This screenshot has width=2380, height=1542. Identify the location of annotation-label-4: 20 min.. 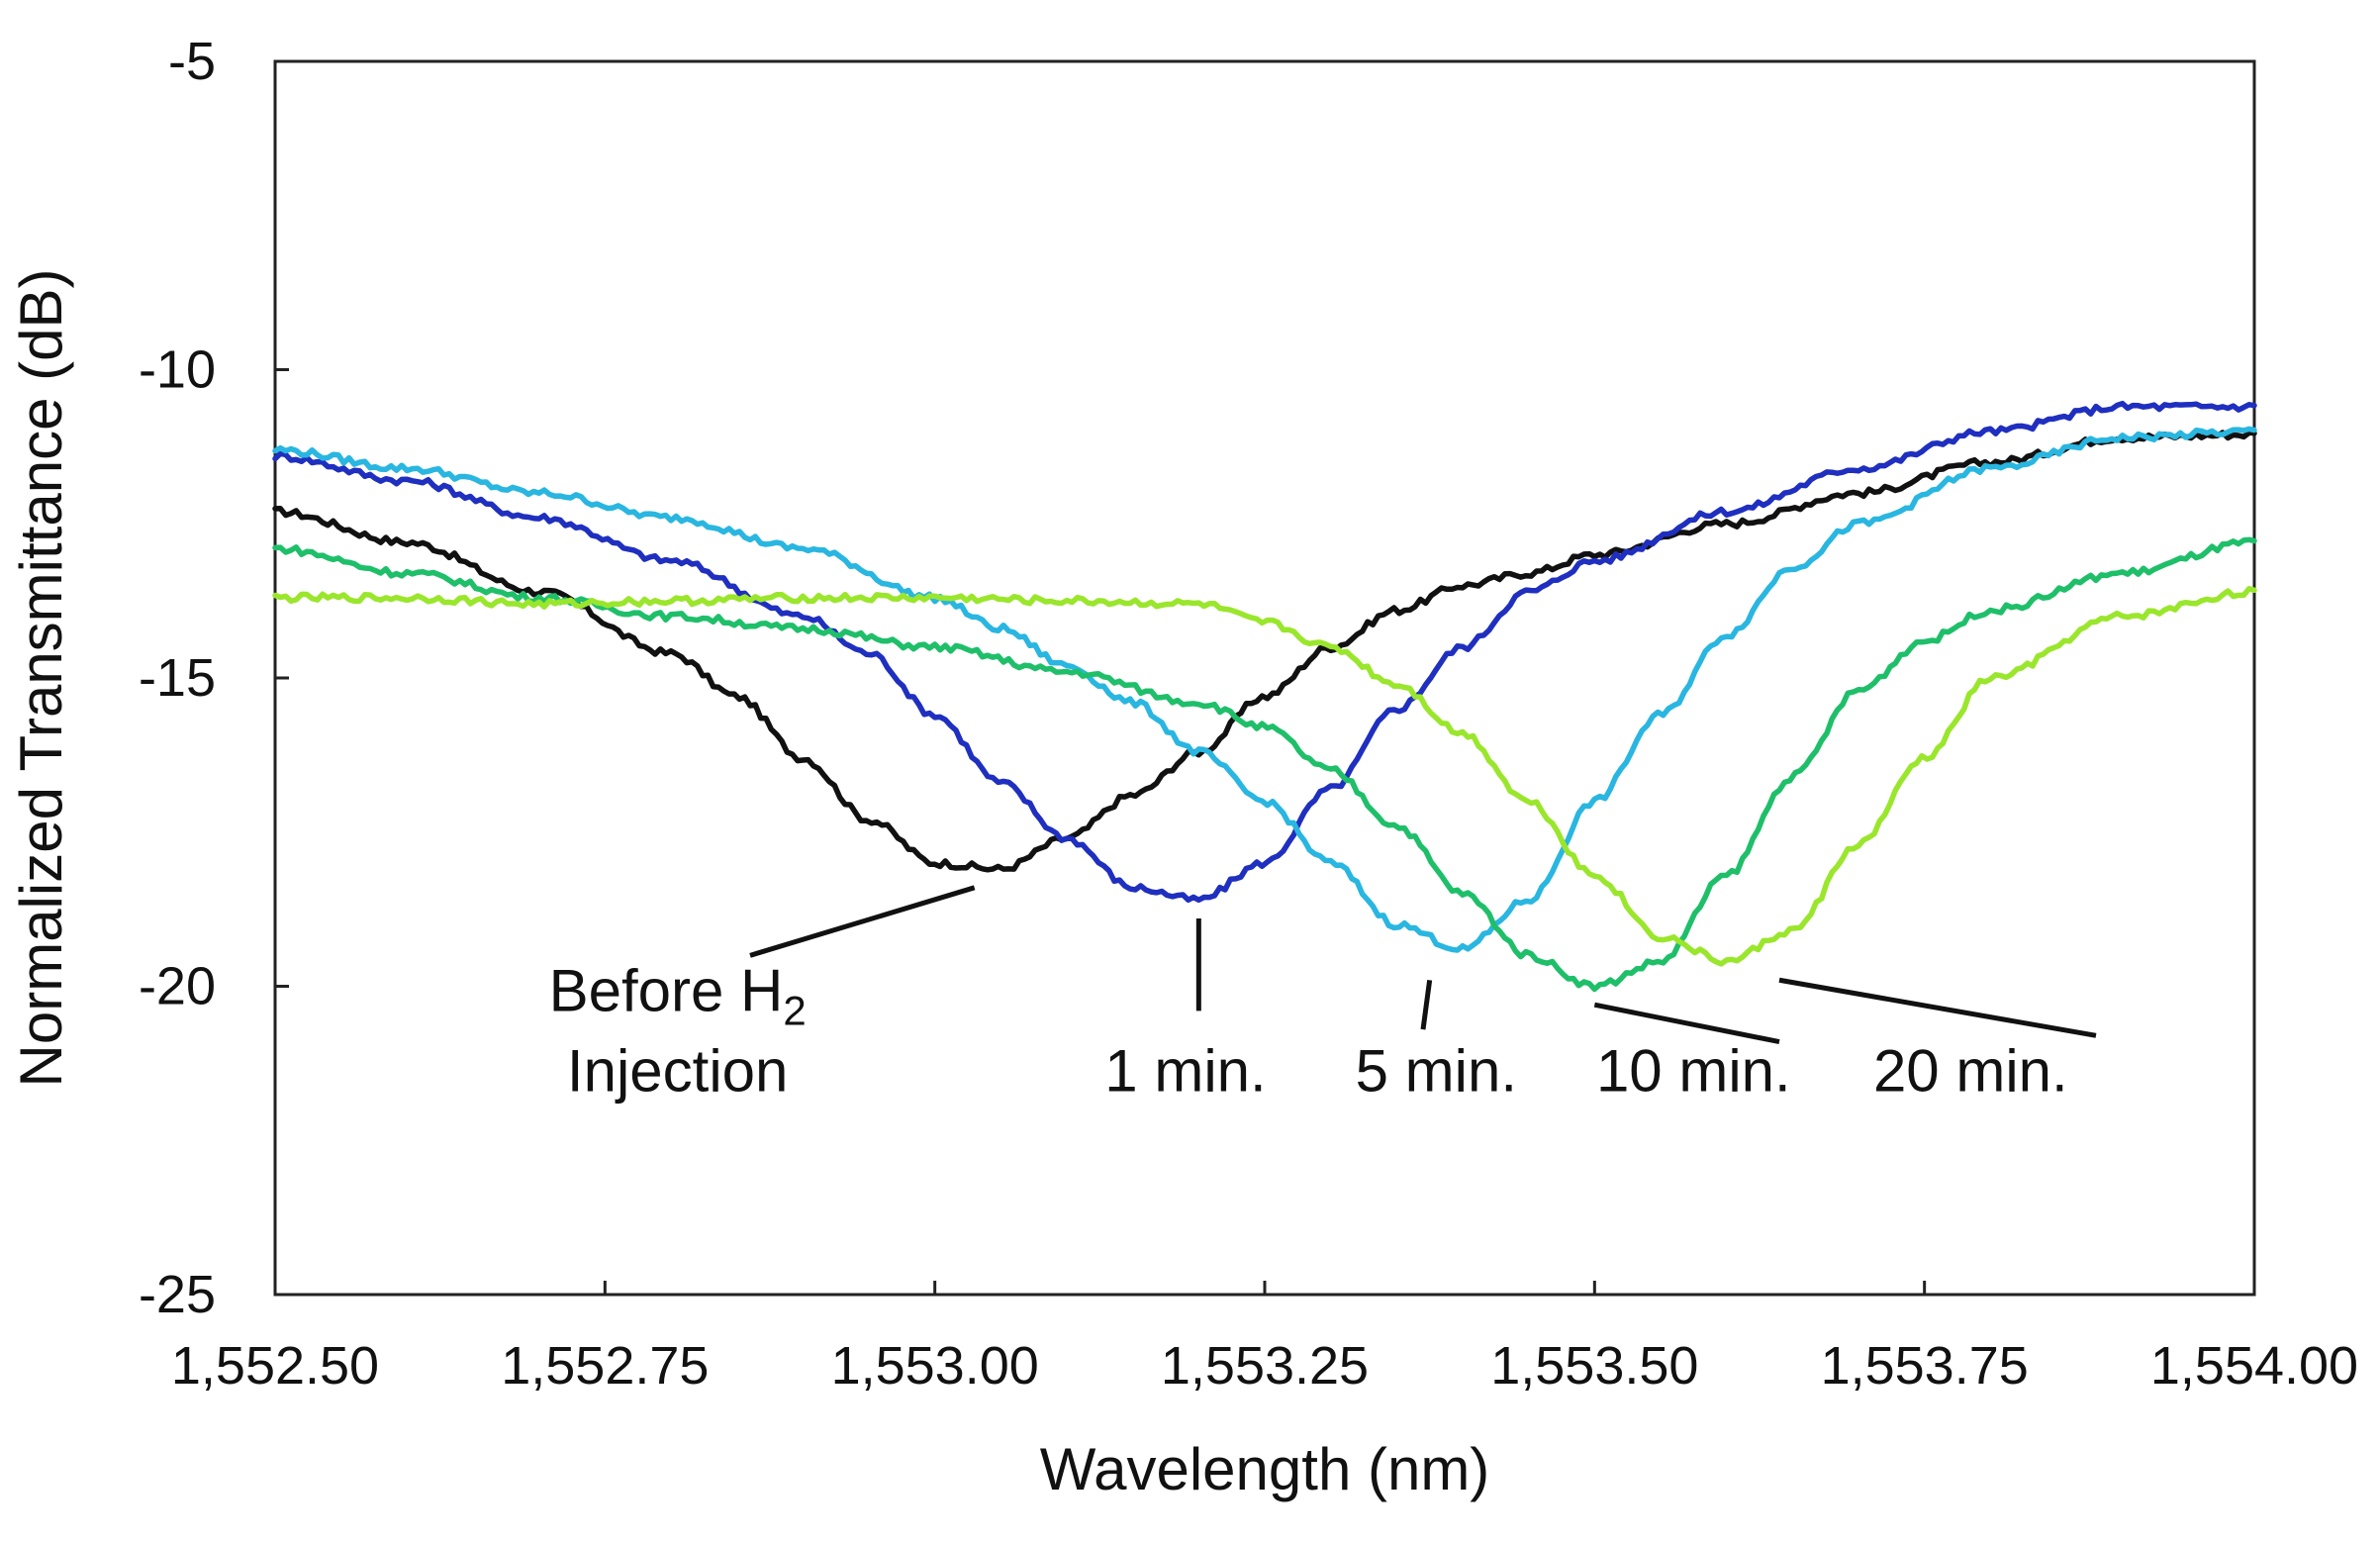
(1970, 1070).